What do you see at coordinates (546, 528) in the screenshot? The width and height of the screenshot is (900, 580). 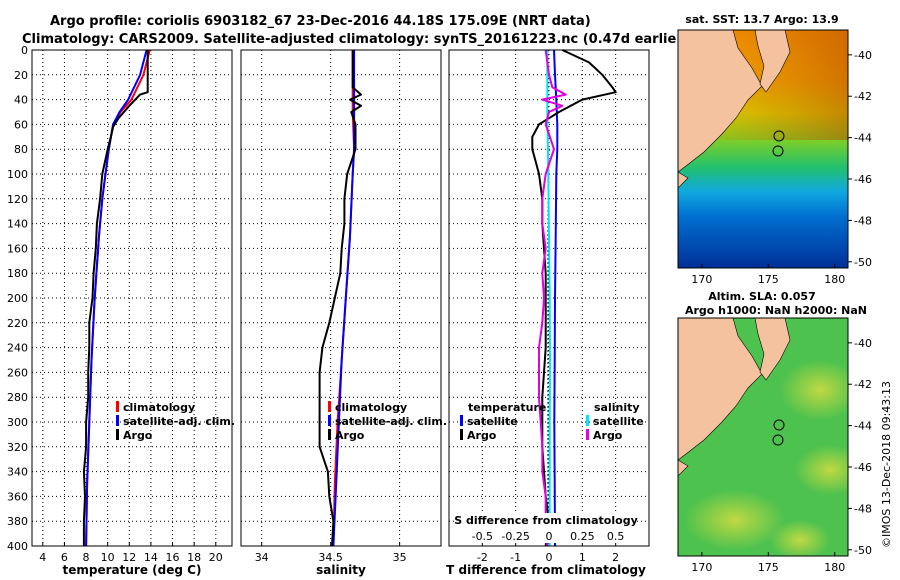 I see `s-axis-background` at bounding box center [546, 528].